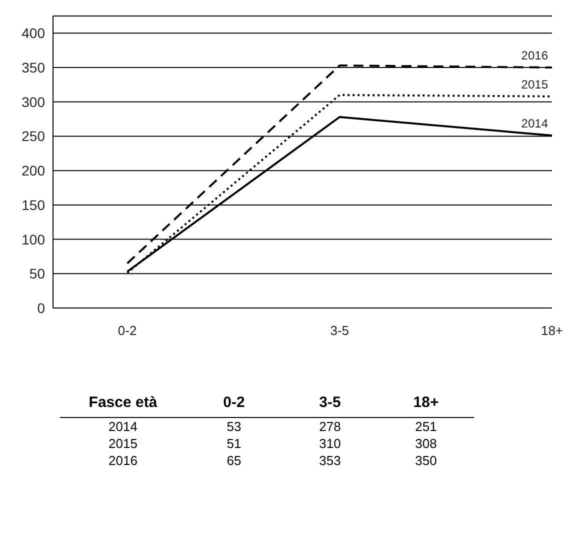 This screenshot has height=536, width=576. I want to click on x-axis-title: Fasce età, so click(123, 403).